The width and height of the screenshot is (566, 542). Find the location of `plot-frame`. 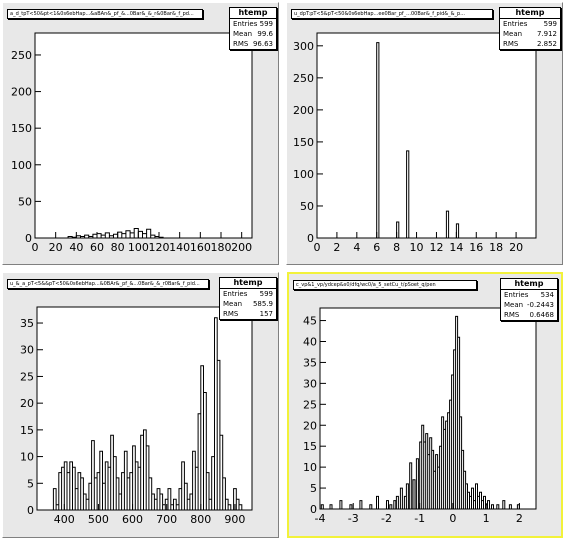

plot-frame is located at coordinates (426, 135).